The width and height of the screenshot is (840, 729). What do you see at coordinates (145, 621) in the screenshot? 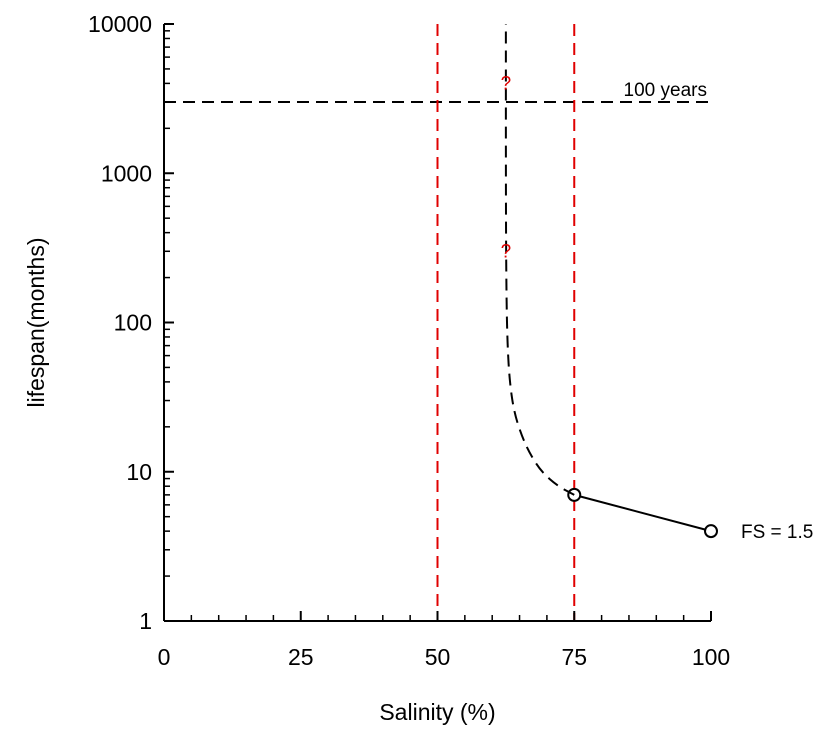
I see `y-tick-label: 1` at bounding box center [145, 621].